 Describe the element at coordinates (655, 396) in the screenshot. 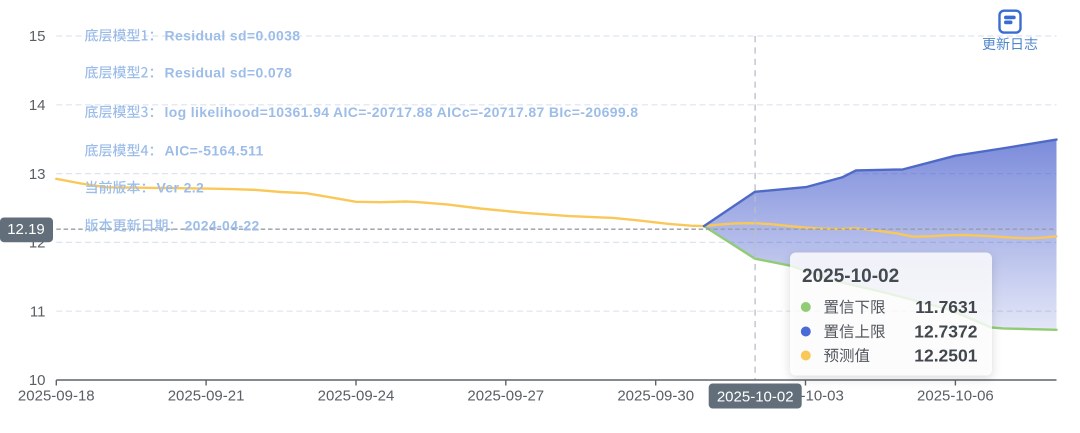

I see `svg-text: 2025-09-30` at that location.